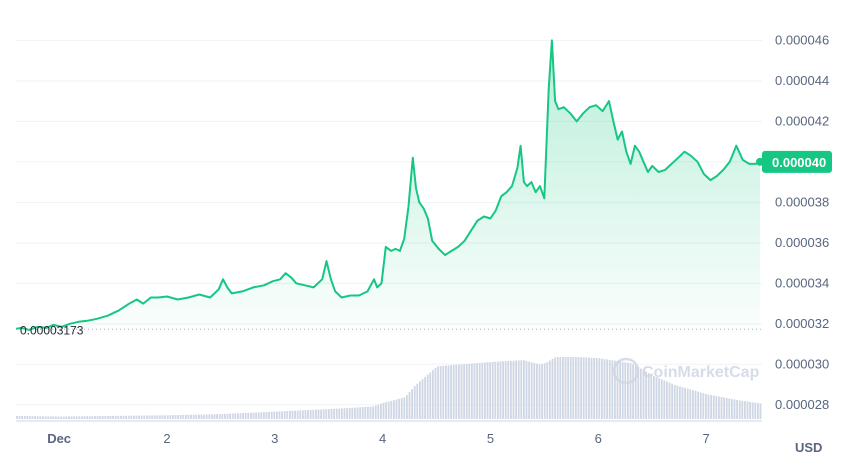 The width and height of the screenshot is (850, 469). I want to click on x-tick-label: 3, so click(274, 438).